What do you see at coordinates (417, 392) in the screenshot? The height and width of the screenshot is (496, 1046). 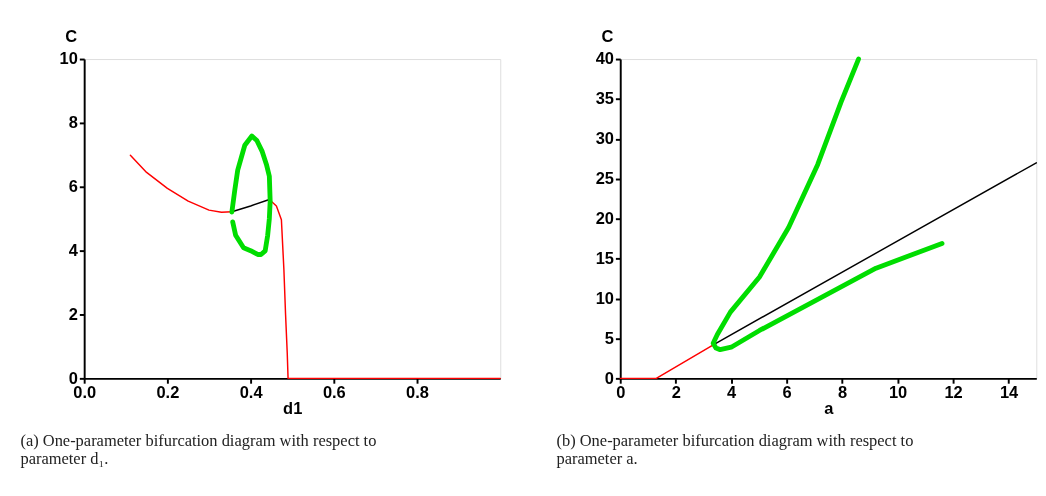 I see `x-tick-label: 0.8` at bounding box center [417, 392].